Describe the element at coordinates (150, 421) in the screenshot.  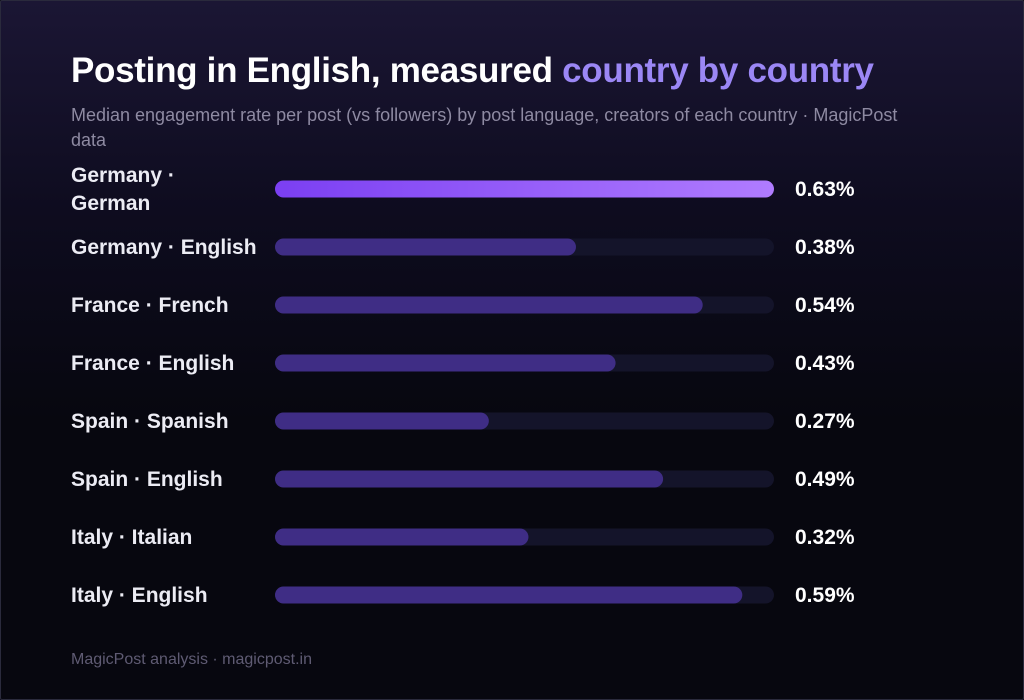
I see `category-label: Spain · Spanish` at that location.